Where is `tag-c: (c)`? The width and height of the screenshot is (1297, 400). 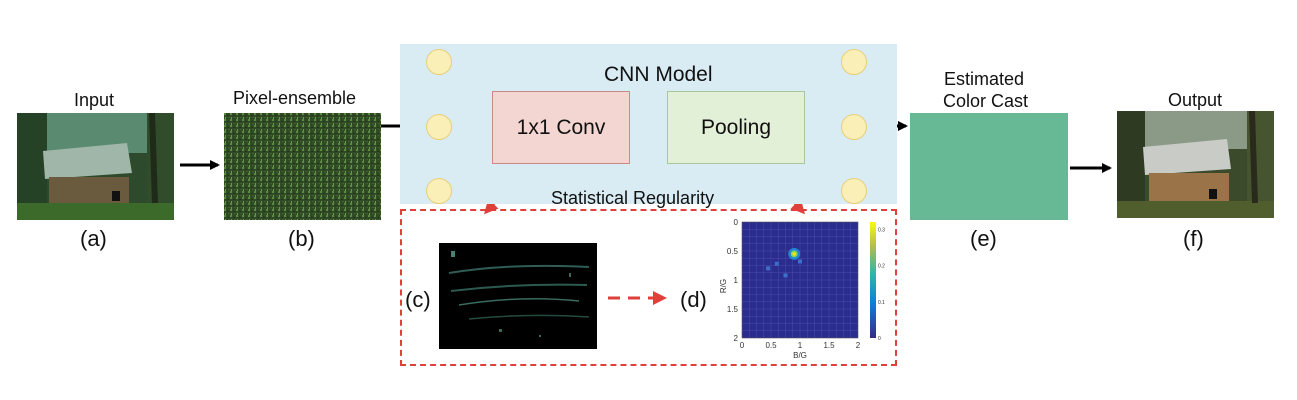
tag-c: (c) is located at coordinates (418, 299).